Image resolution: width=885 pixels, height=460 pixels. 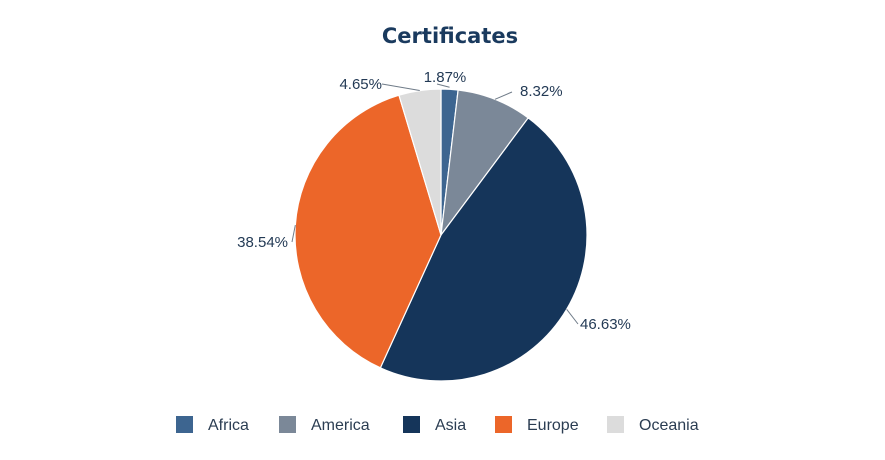 What do you see at coordinates (262, 242) in the screenshot?
I see `data-label-europe: 38.54%` at bounding box center [262, 242].